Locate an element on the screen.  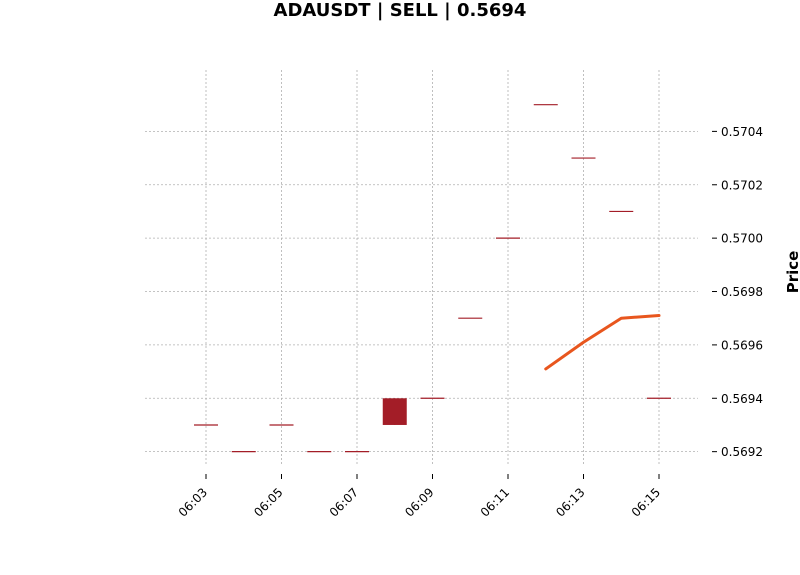
candle is located at coordinates (394, 411).